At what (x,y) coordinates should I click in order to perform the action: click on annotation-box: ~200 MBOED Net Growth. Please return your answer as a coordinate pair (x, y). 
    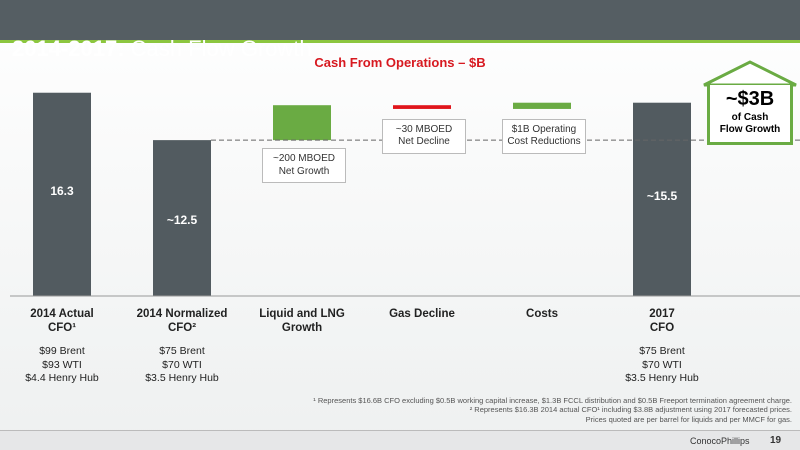
    Looking at the image, I should click on (304, 166).